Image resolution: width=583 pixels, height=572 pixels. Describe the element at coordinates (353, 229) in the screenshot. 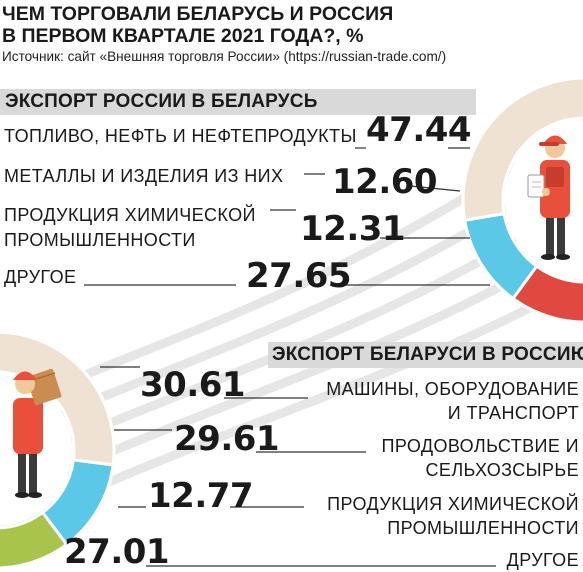

I see `ru-value-label-3: 12.31` at that location.